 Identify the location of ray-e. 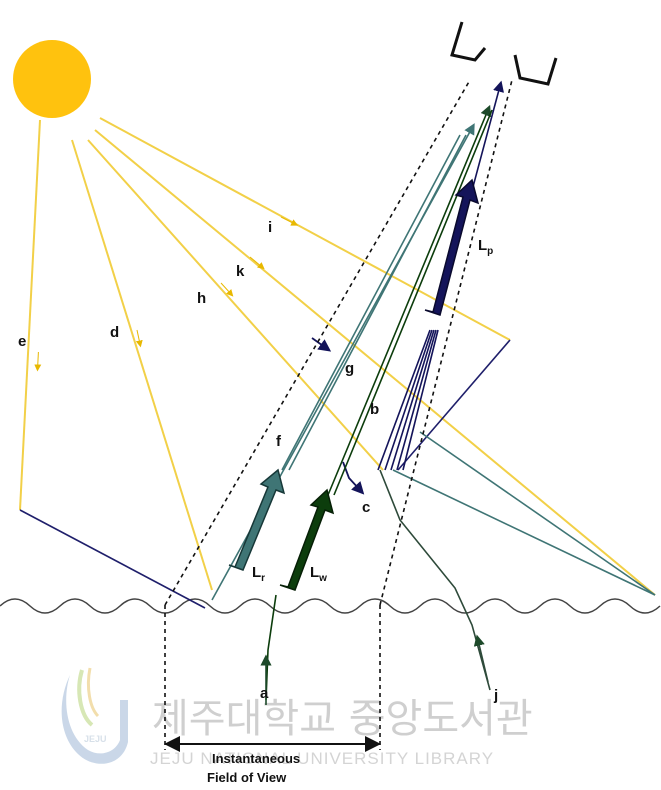
(30, 315).